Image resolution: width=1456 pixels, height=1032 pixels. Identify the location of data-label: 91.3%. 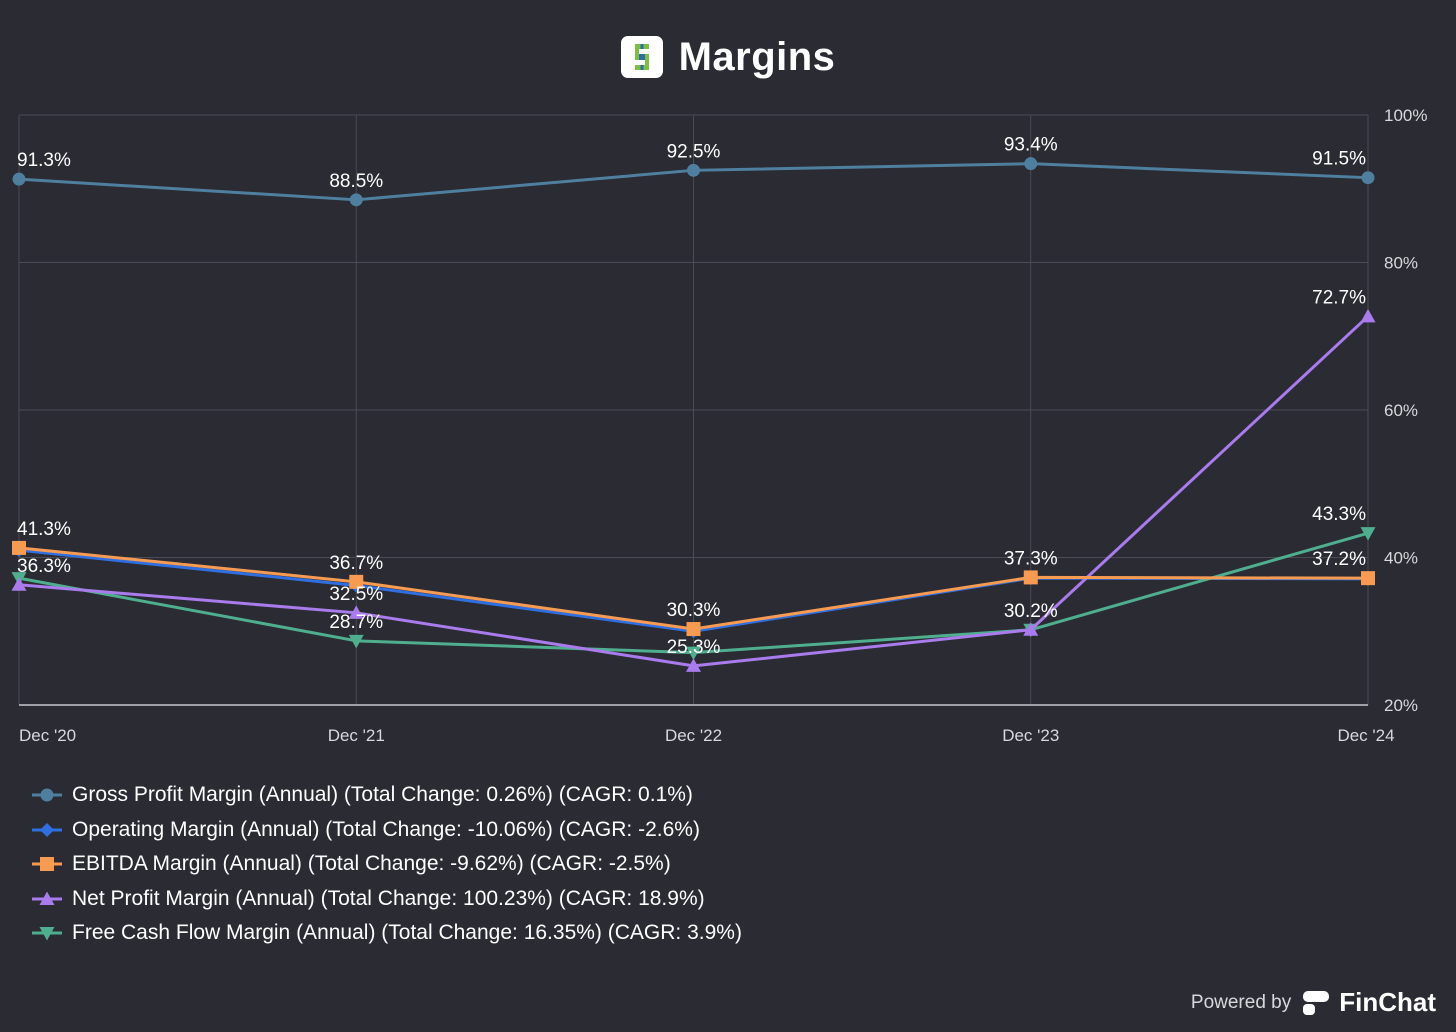
(44, 160).